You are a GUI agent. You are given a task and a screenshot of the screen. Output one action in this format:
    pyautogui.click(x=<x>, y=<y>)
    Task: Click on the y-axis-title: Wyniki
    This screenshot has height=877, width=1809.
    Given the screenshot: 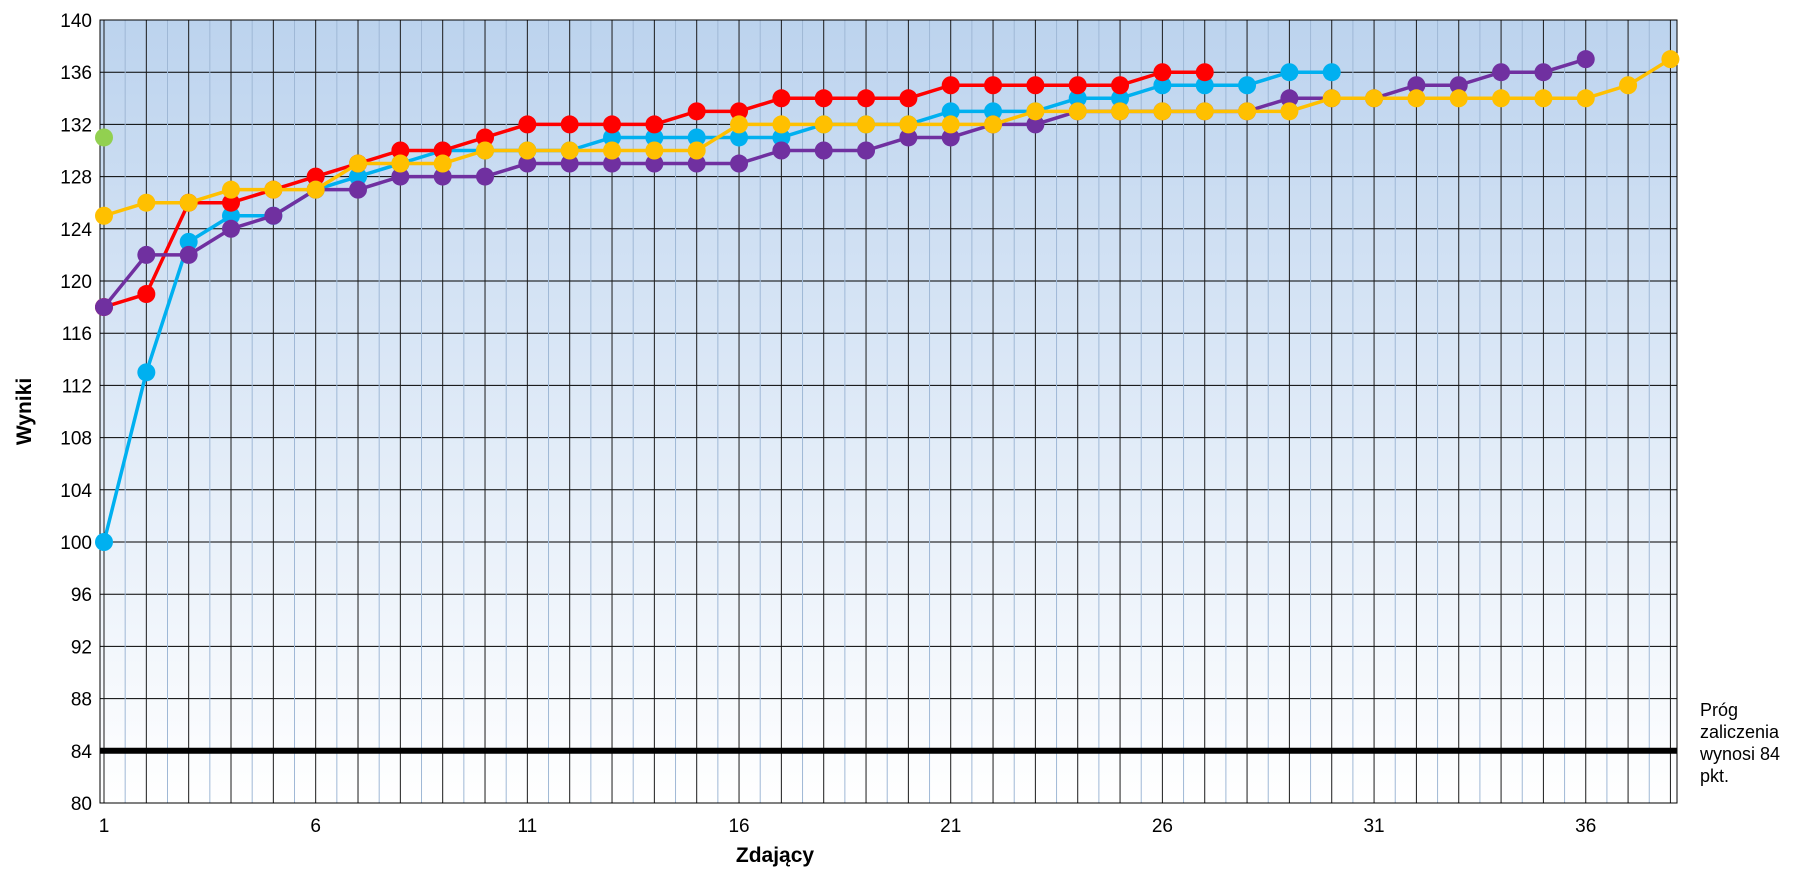 What is the action you would take?
    pyautogui.click(x=24, y=411)
    